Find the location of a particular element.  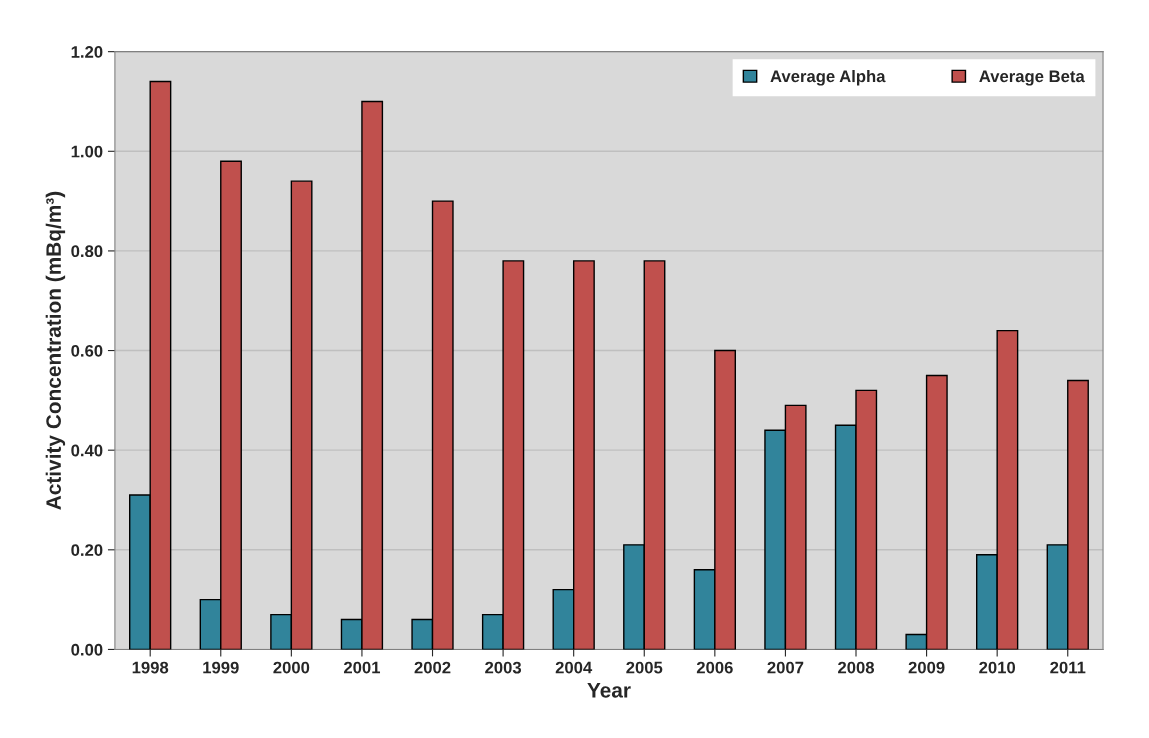

x-tick-label: 2009 is located at coordinates (926, 667).